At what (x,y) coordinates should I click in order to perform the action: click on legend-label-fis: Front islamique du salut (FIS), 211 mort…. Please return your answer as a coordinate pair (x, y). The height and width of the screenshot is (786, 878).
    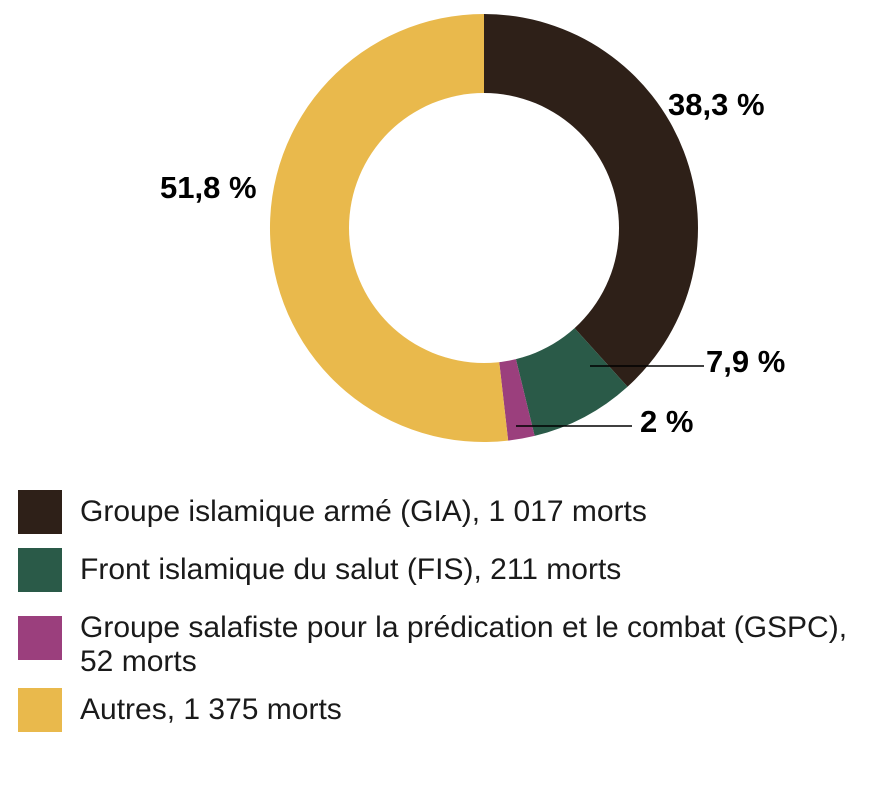
    Looking at the image, I should click on (351, 569).